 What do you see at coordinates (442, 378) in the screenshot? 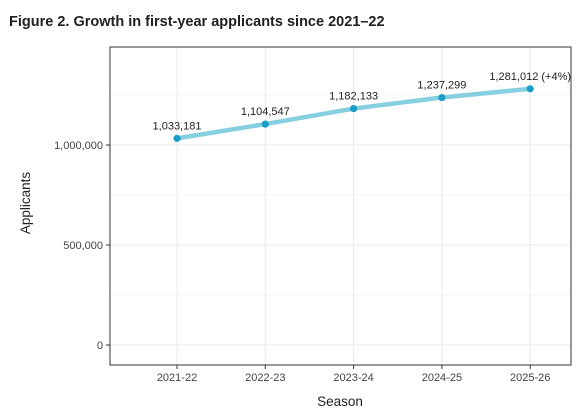
I see `x-tick-label: 2024-25` at bounding box center [442, 378].